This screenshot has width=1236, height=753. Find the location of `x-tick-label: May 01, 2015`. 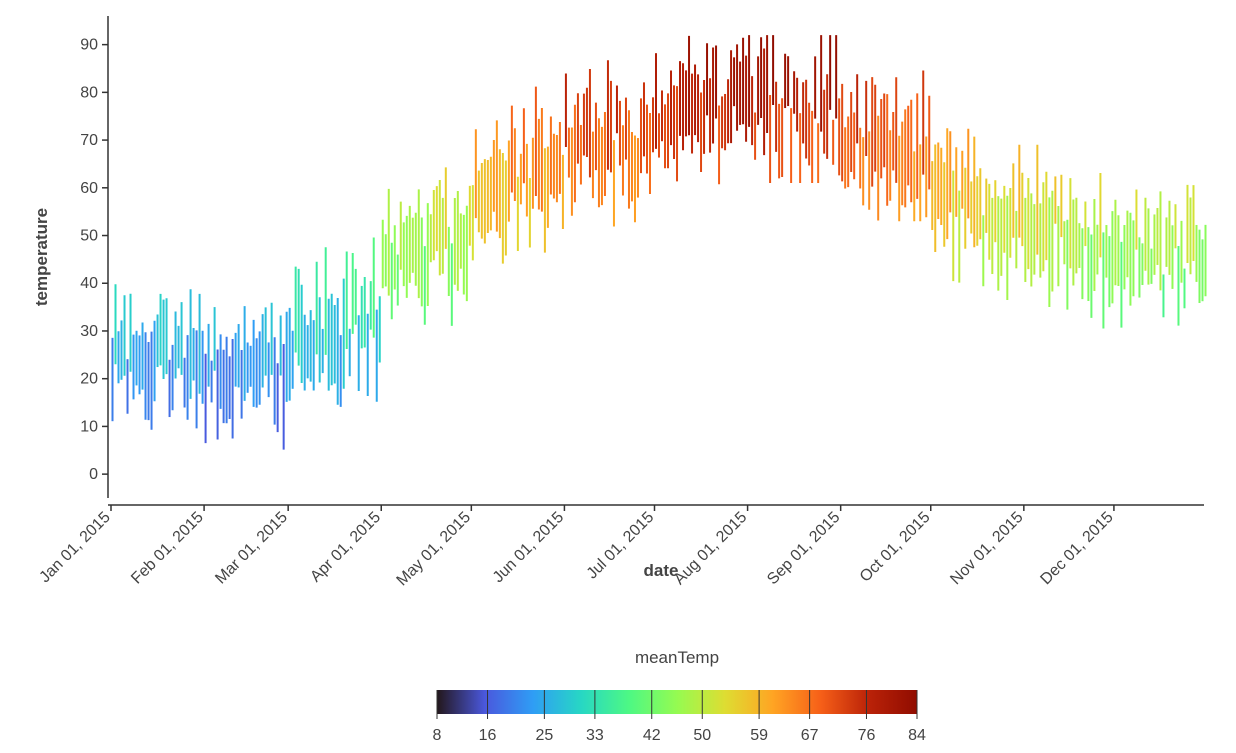

x-tick-label: May 01, 2015 is located at coordinates (434, 549).